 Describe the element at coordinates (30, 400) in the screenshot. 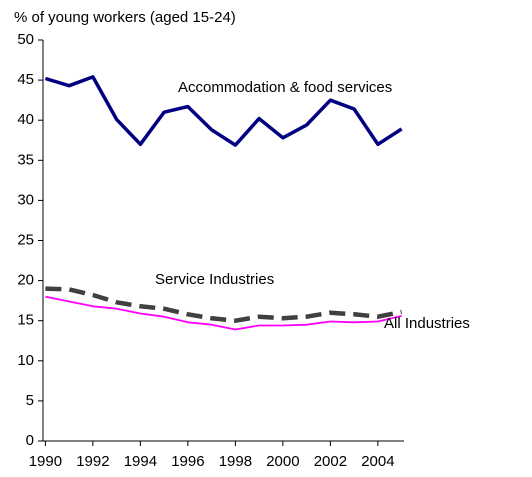

I see `y-tick-label: 5` at that location.